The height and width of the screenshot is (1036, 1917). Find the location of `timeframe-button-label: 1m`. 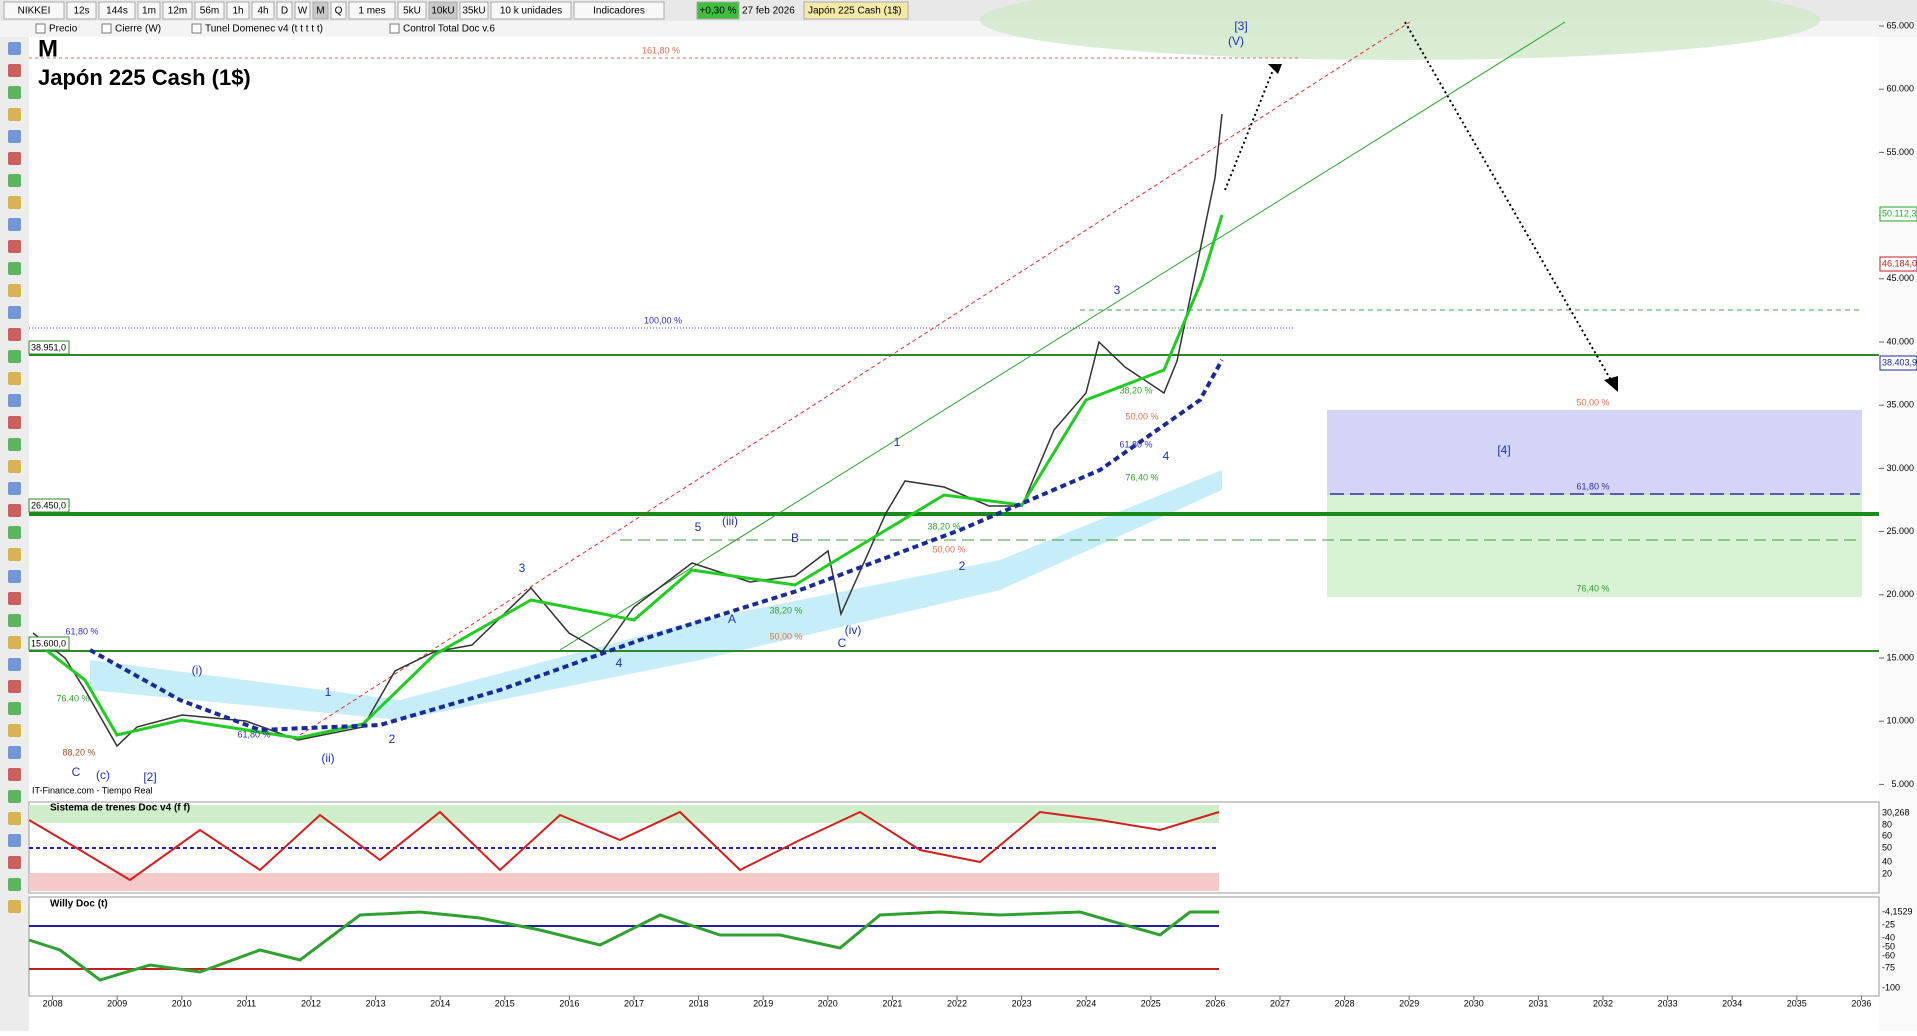

timeframe-button-label: 1m is located at coordinates (149, 11).